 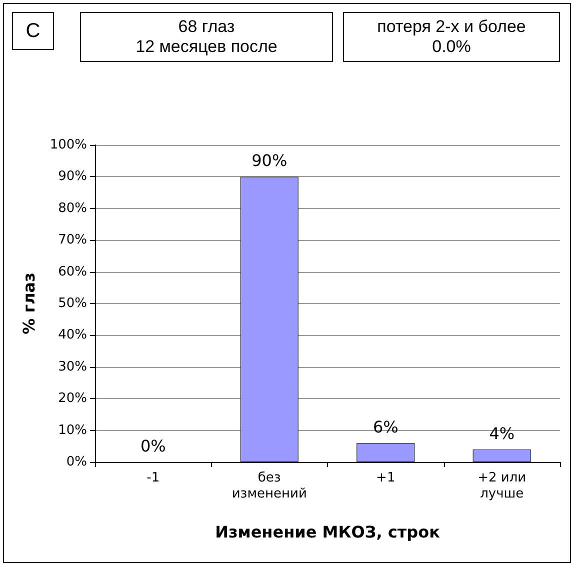 What do you see at coordinates (72, 176) in the screenshot?
I see `y-tick-label: 90%` at bounding box center [72, 176].